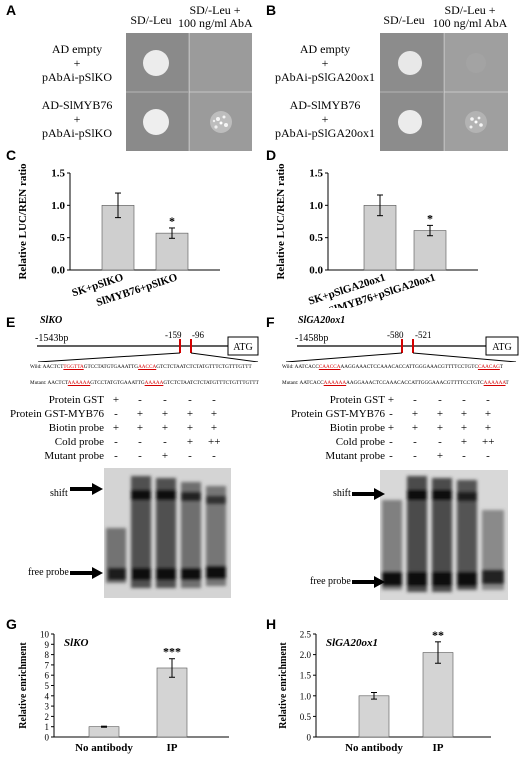  Describe the element at coordinates (360, 442) in the screenshot. I see `f-condition-label: Cold probe` at that location.